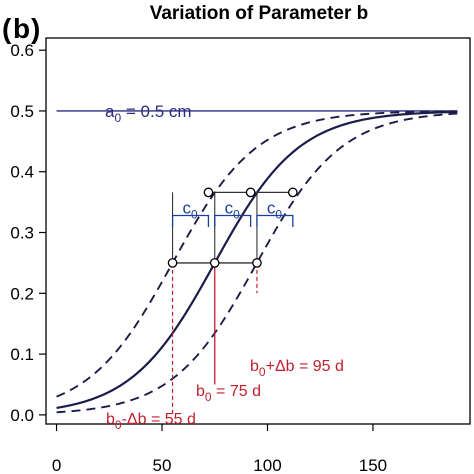  Describe the element at coordinates (56, 465) in the screenshot. I see `x-tick-label: 0` at that location.